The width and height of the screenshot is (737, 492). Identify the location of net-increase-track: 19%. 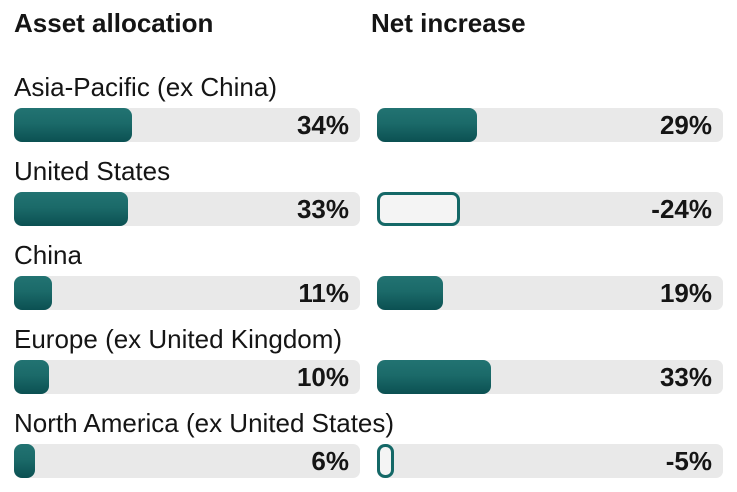
(550, 293).